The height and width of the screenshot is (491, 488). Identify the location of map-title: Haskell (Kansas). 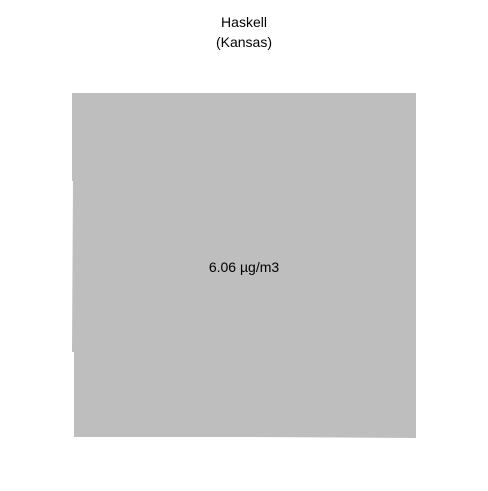
(244, 32).